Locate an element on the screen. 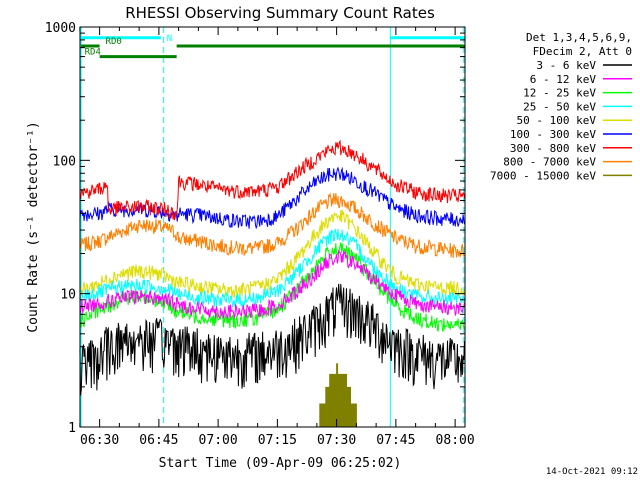 This screenshot has width=640, height=480. y-tick-label-100: 100 is located at coordinates (64, 161).